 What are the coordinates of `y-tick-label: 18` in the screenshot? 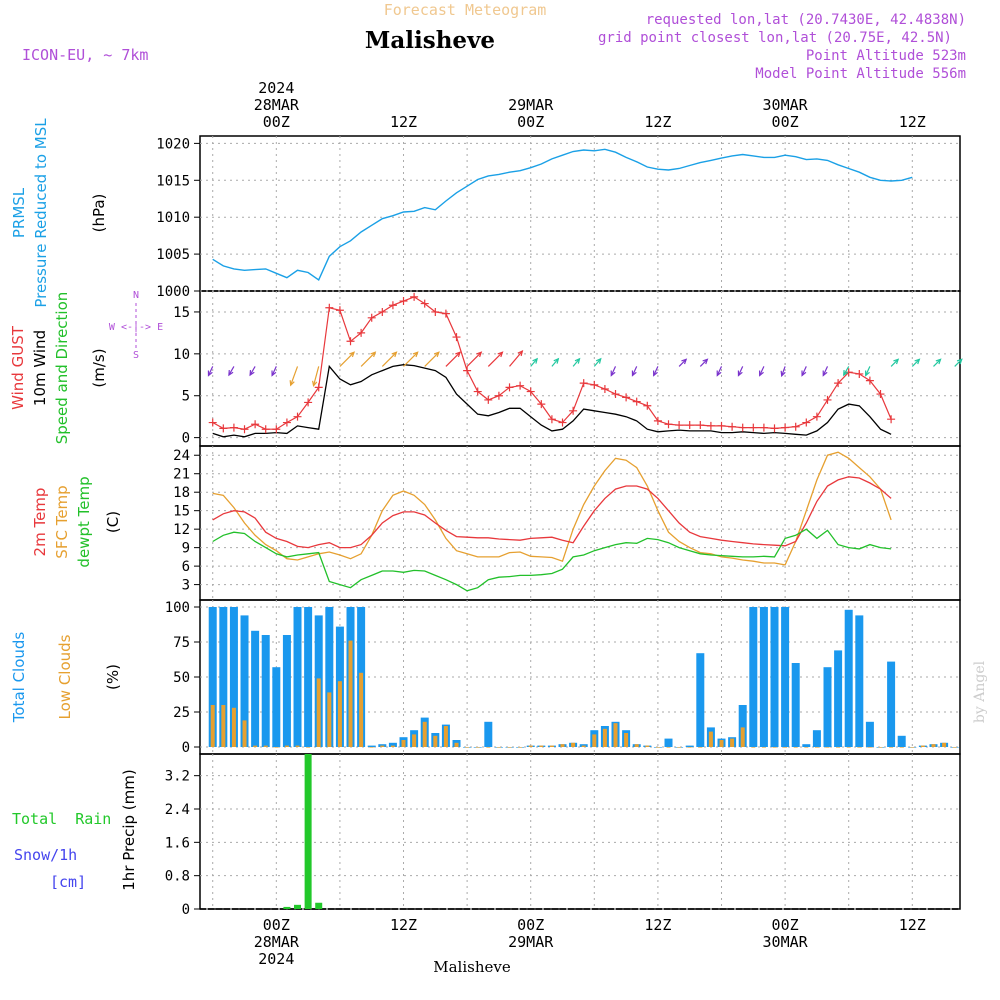 It's located at (181, 493).